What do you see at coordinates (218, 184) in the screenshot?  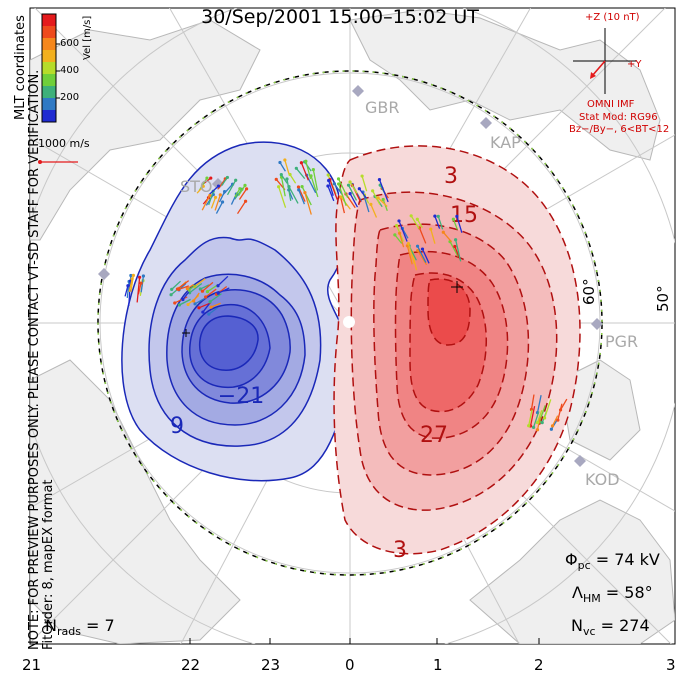 I see `radar-marker-sto` at bounding box center [218, 184].